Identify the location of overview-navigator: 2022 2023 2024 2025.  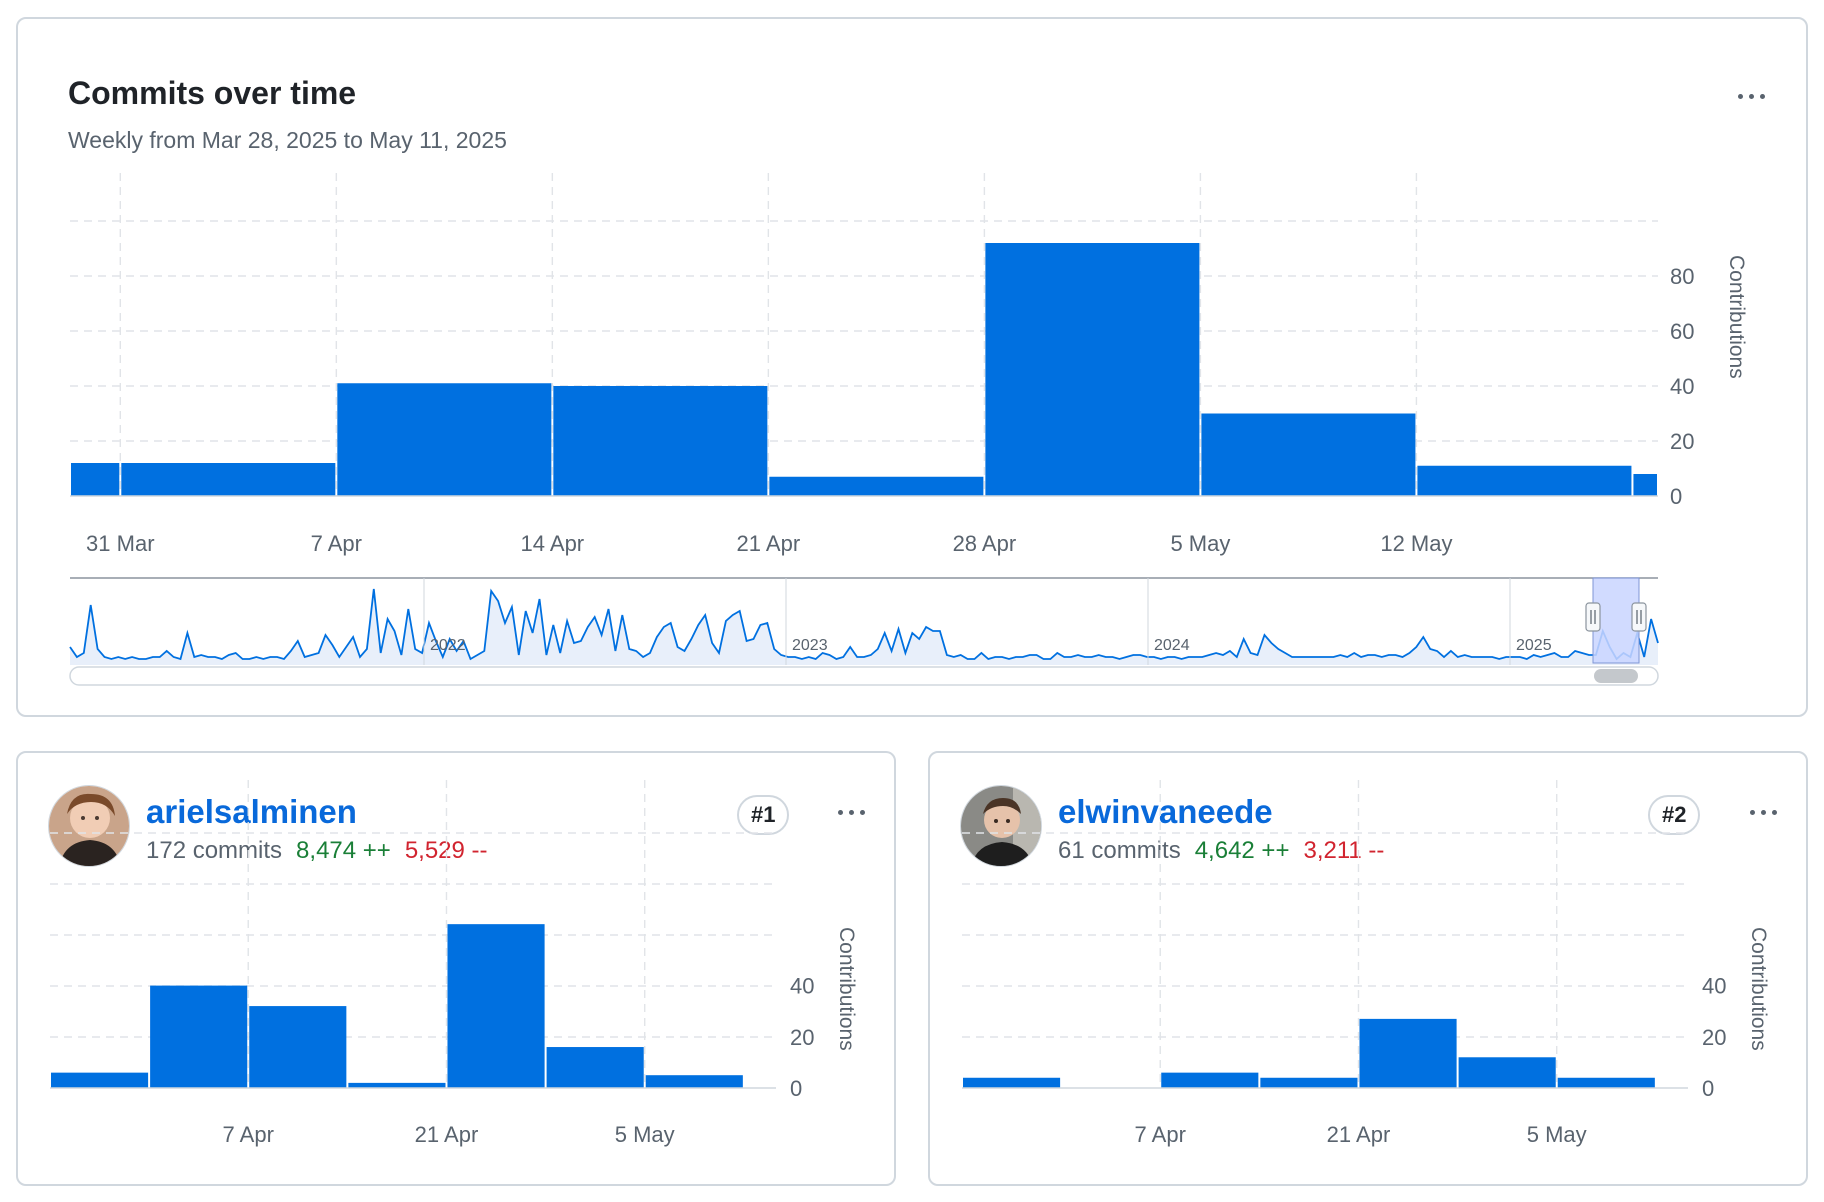
(864, 631).